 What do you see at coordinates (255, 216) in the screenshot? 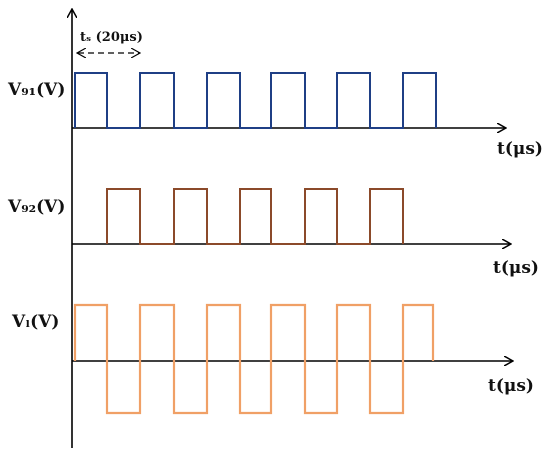
I see `vg2-waveform` at bounding box center [255, 216].